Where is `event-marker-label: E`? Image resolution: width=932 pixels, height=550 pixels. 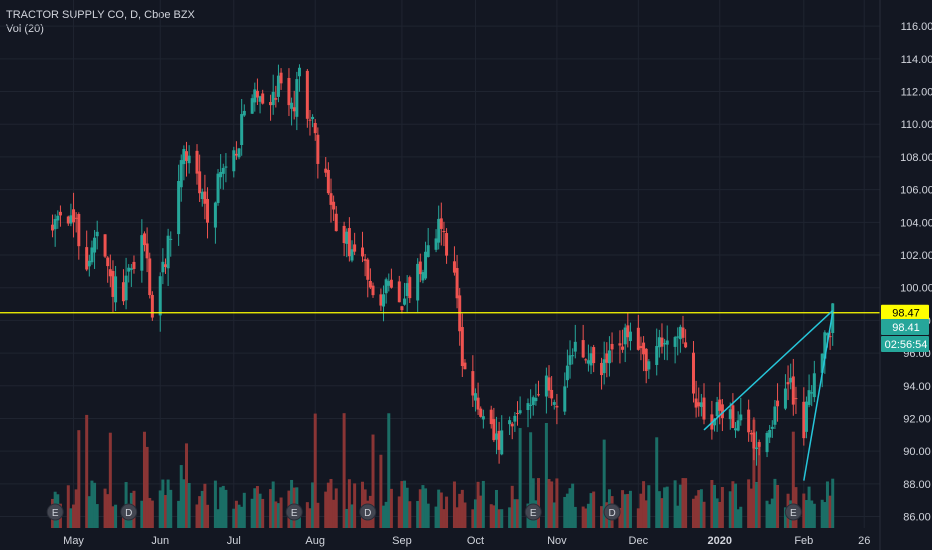 event-marker-label: E is located at coordinates (294, 513).